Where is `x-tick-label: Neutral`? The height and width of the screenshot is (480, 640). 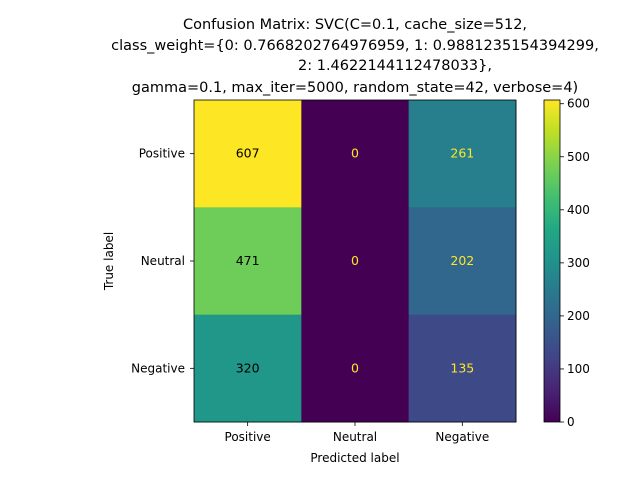
x-tick-label: Neutral is located at coordinates (355, 437).